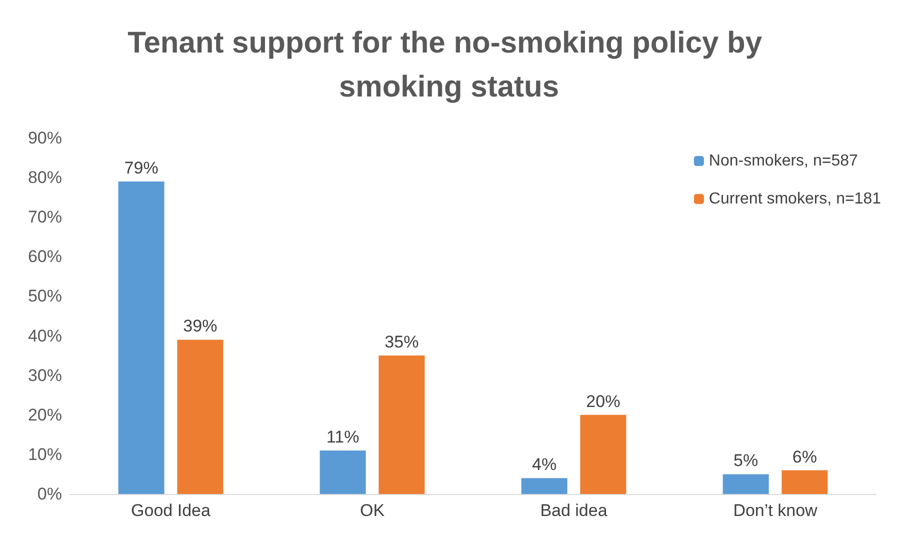  I want to click on data-label: 35%, so click(401, 342).